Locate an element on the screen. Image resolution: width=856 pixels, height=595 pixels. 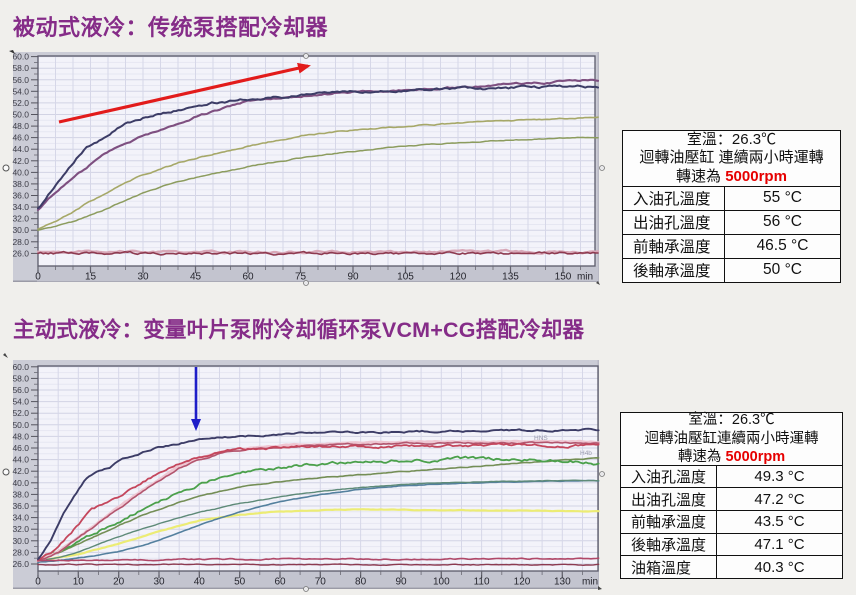
svg-text: 150 is located at coordinates (563, 277).